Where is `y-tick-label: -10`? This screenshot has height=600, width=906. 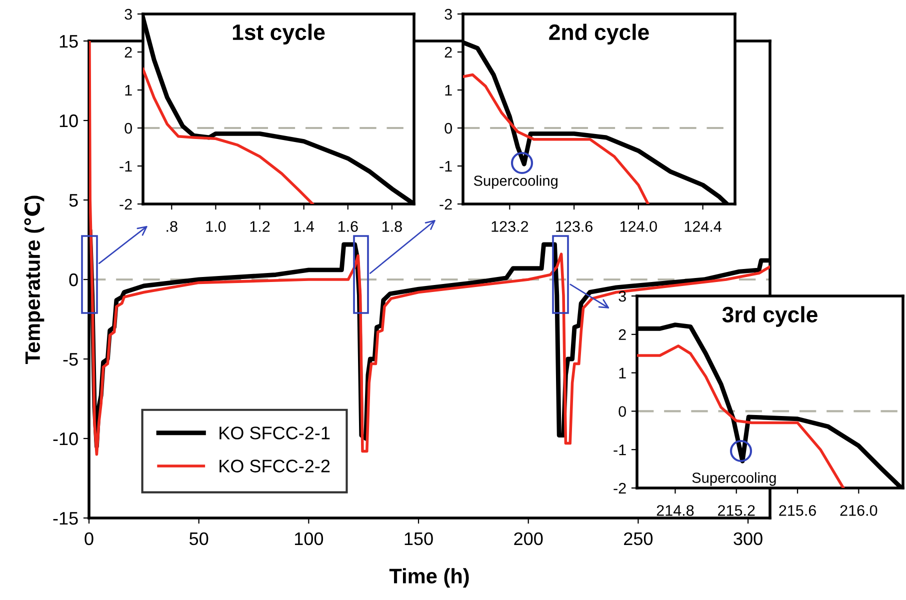
y-tick-label: -10 is located at coordinates (65, 439).